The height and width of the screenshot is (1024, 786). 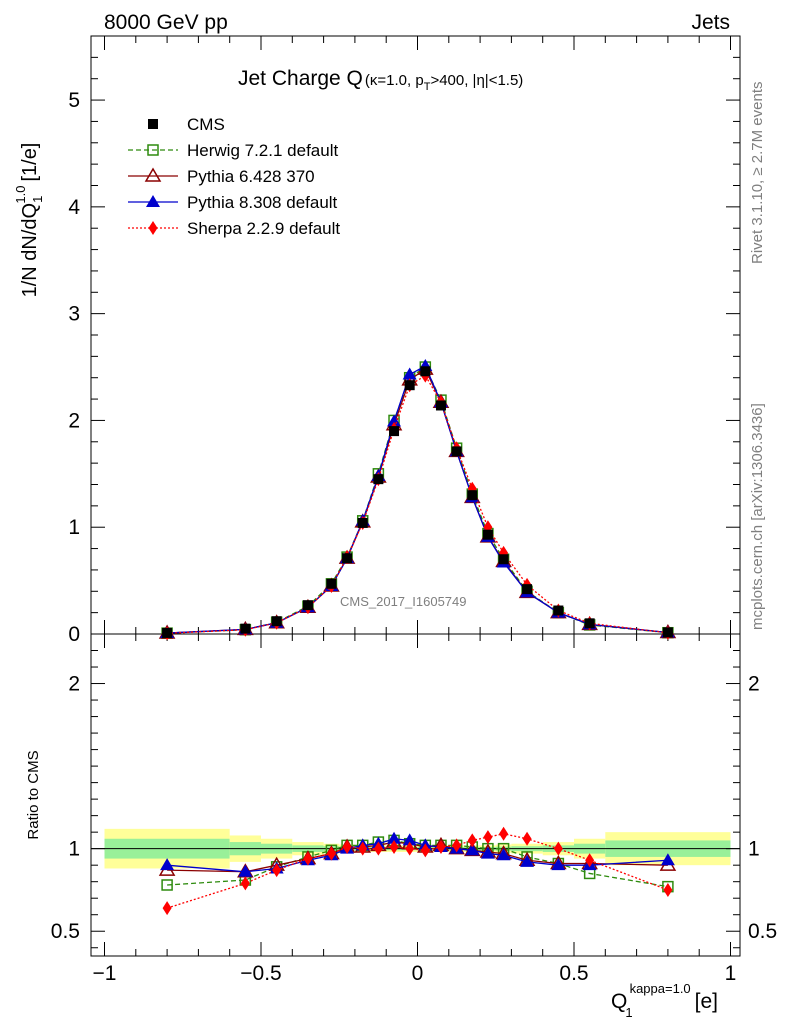 I want to click on legend-marker-cms, so click(x=153, y=124).